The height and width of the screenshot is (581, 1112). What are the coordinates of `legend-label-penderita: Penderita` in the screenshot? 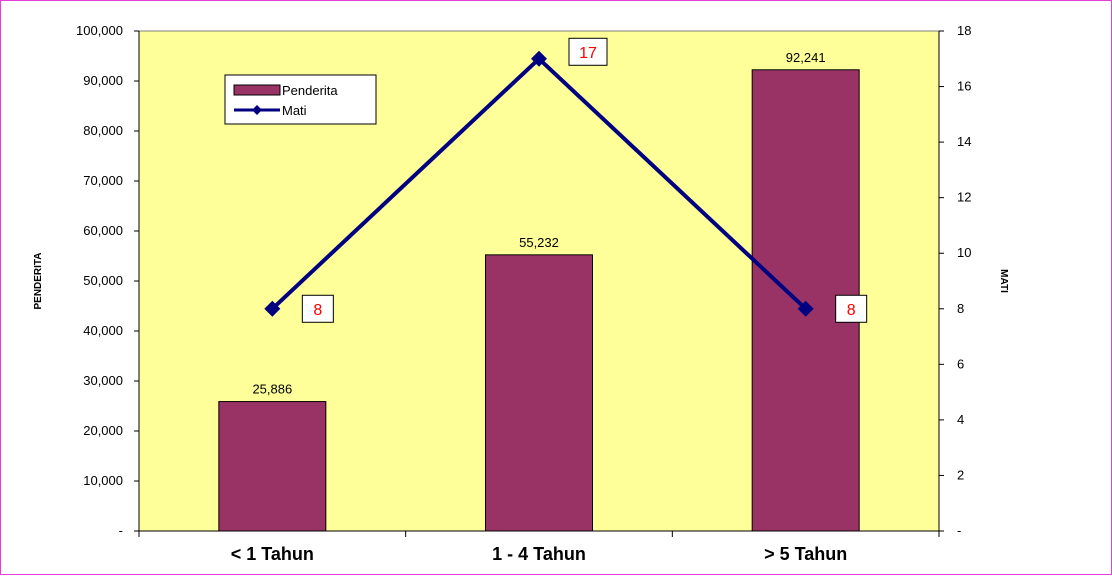 It's located at (310, 90).